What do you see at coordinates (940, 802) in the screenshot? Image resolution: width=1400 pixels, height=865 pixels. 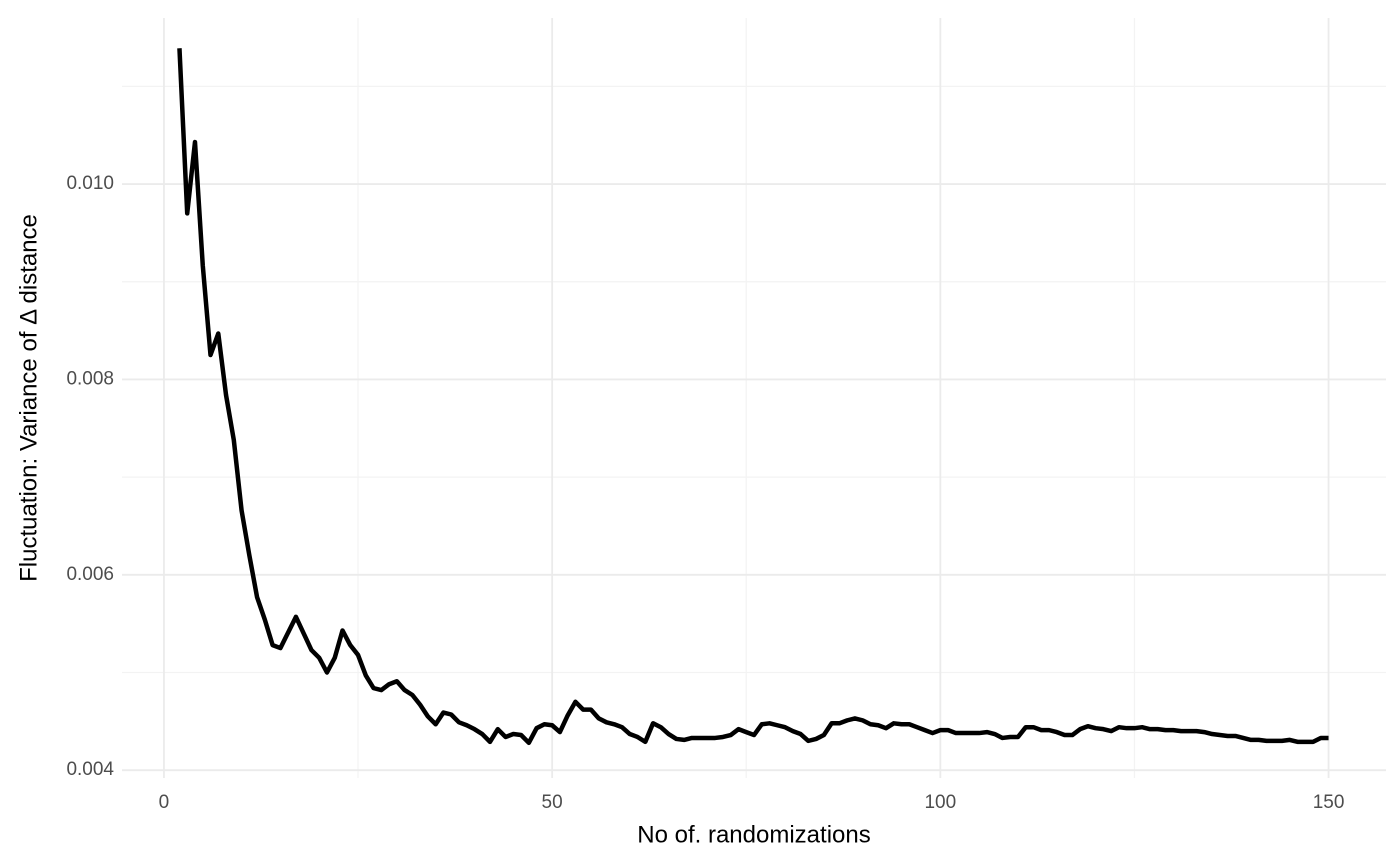 I see `x-tick-label: 100` at bounding box center [940, 802].